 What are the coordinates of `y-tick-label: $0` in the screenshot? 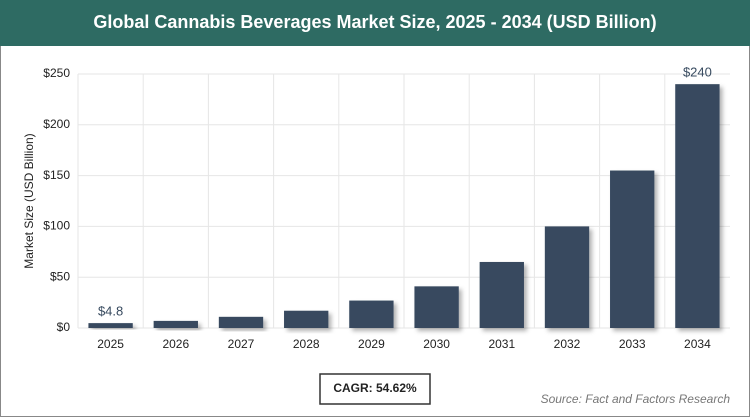 It's located at (64, 327).